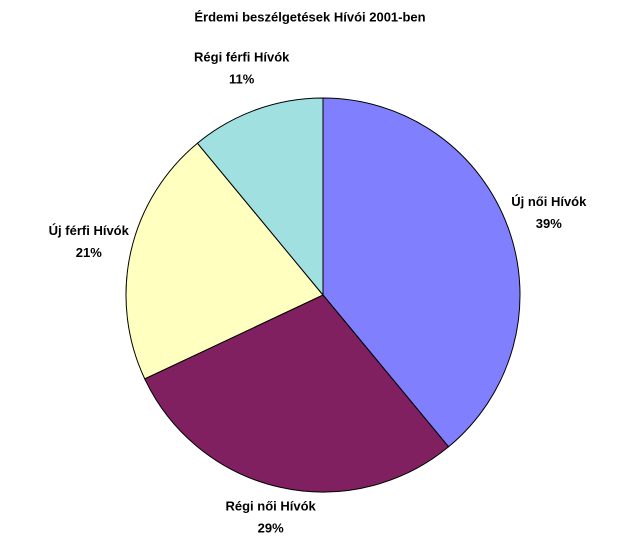  What do you see at coordinates (309, 16) in the screenshot?
I see `chart-title: Érdemi beszélgetések Hívói 2001-ben` at bounding box center [309, 16].